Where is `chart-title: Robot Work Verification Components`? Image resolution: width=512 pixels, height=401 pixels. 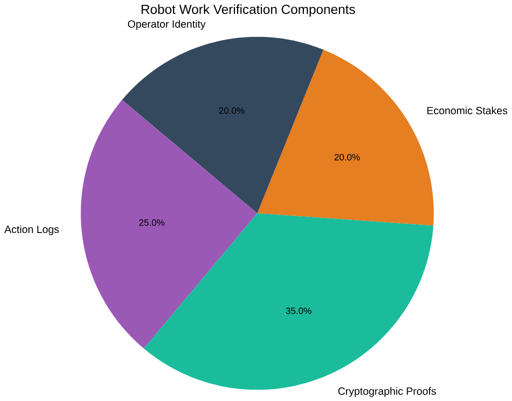 chart-title: Robot Work Verification Components is located at coordinates (248, 10).